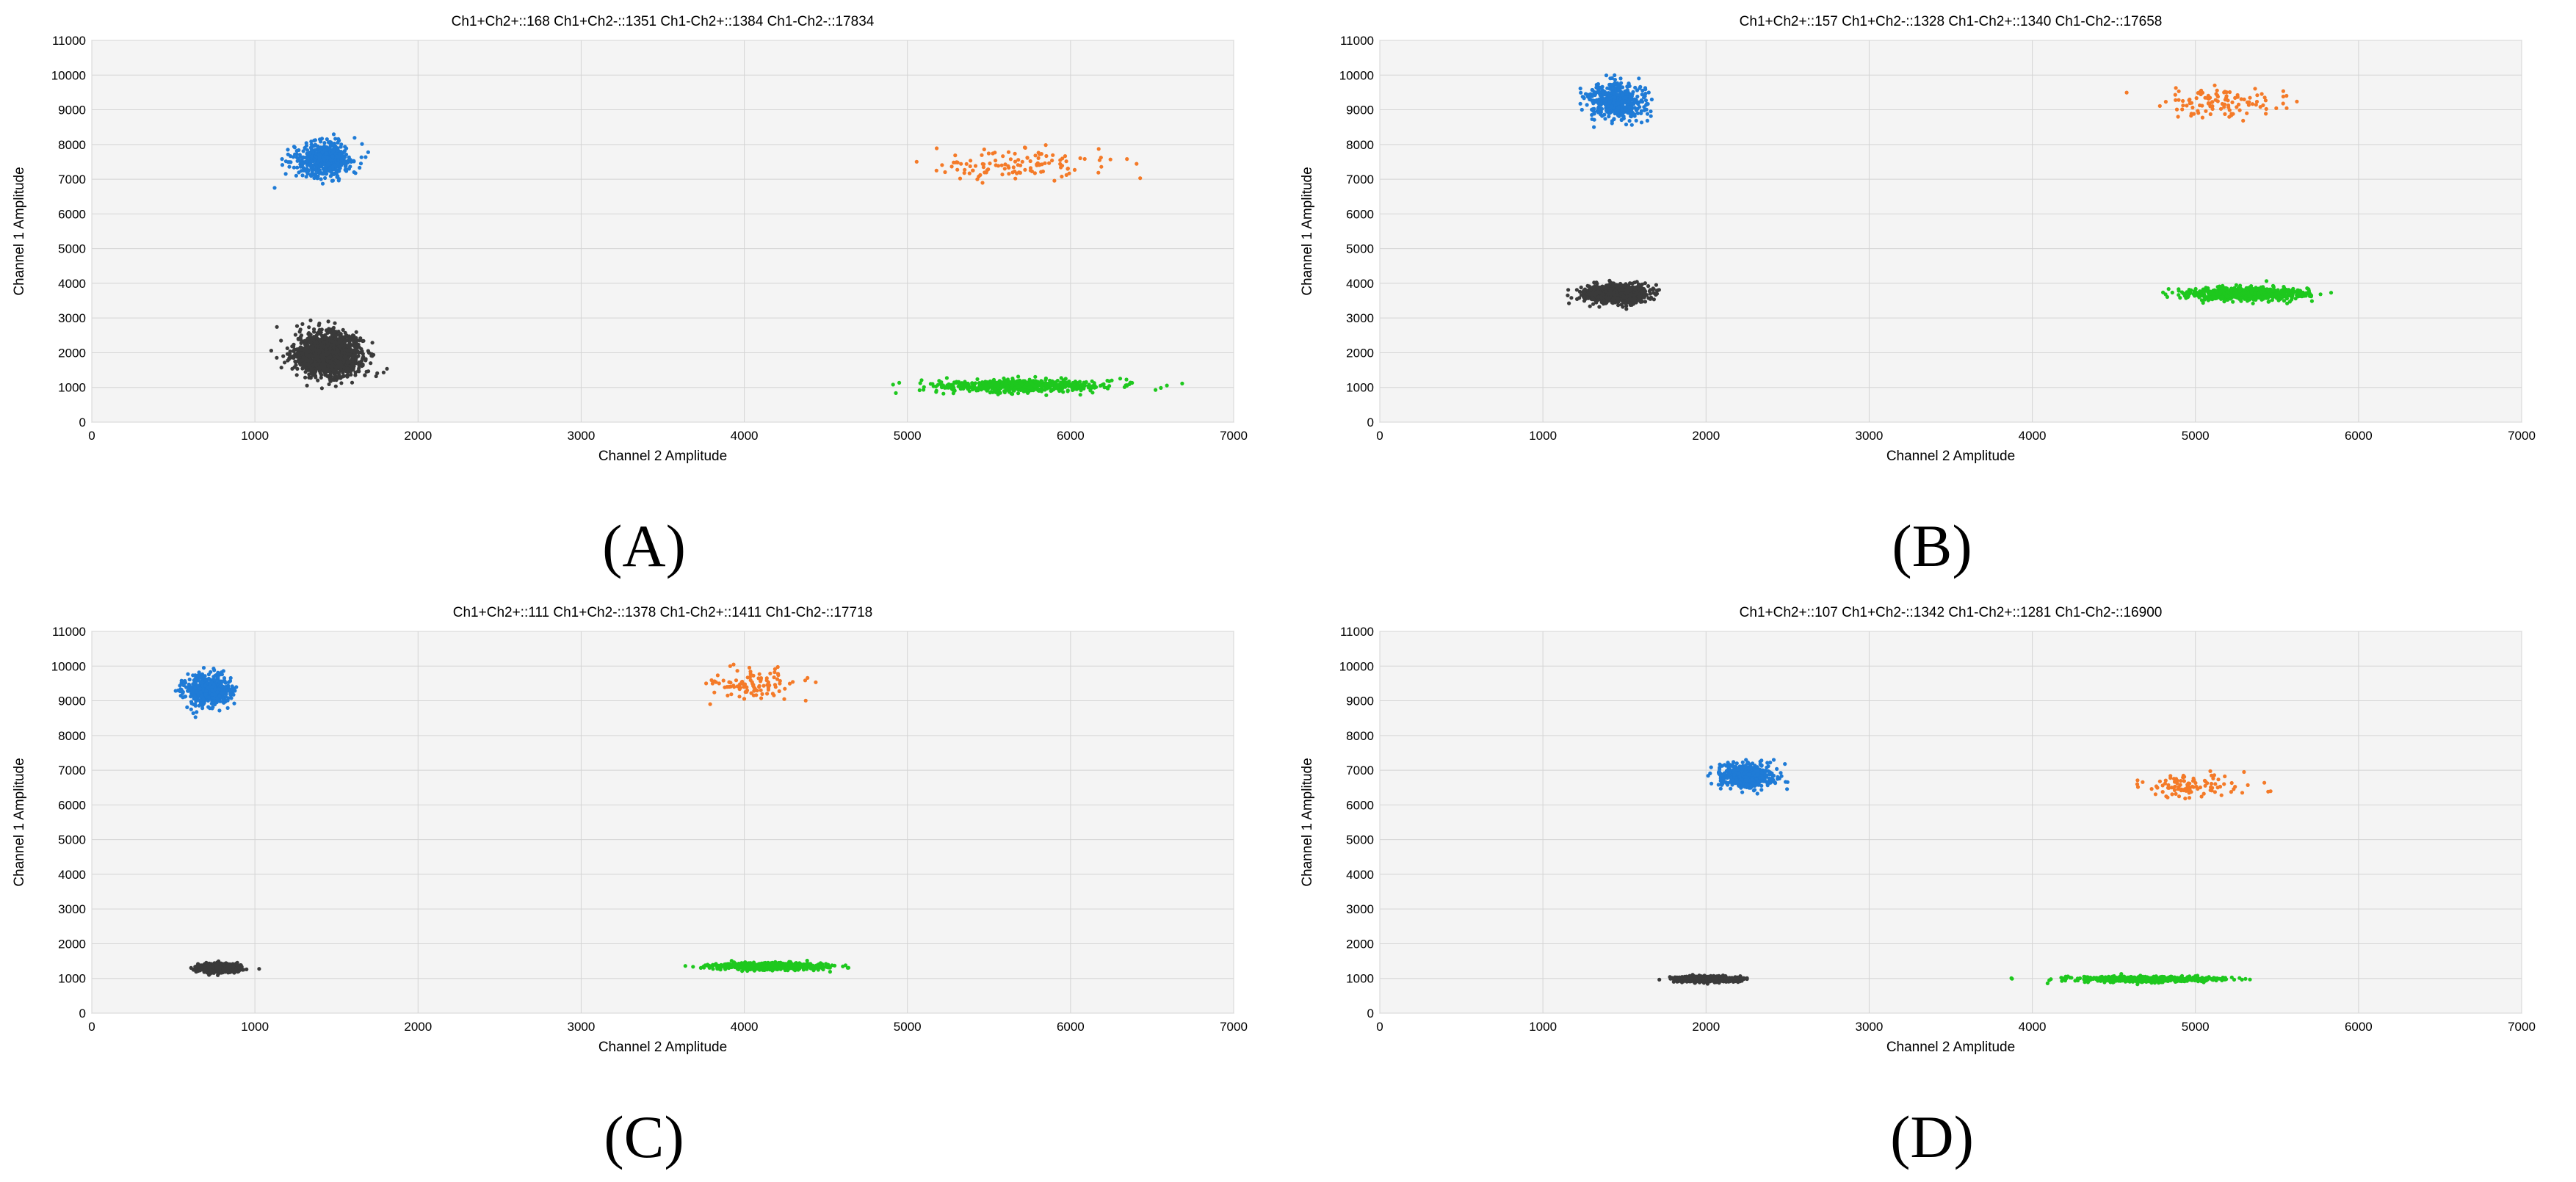 The image size is (2576, 1182). What do you see at coordinates (1360, 353) in the screenshot?
I see `y-tick-label: 2000` at bounding box center [1360, 353].